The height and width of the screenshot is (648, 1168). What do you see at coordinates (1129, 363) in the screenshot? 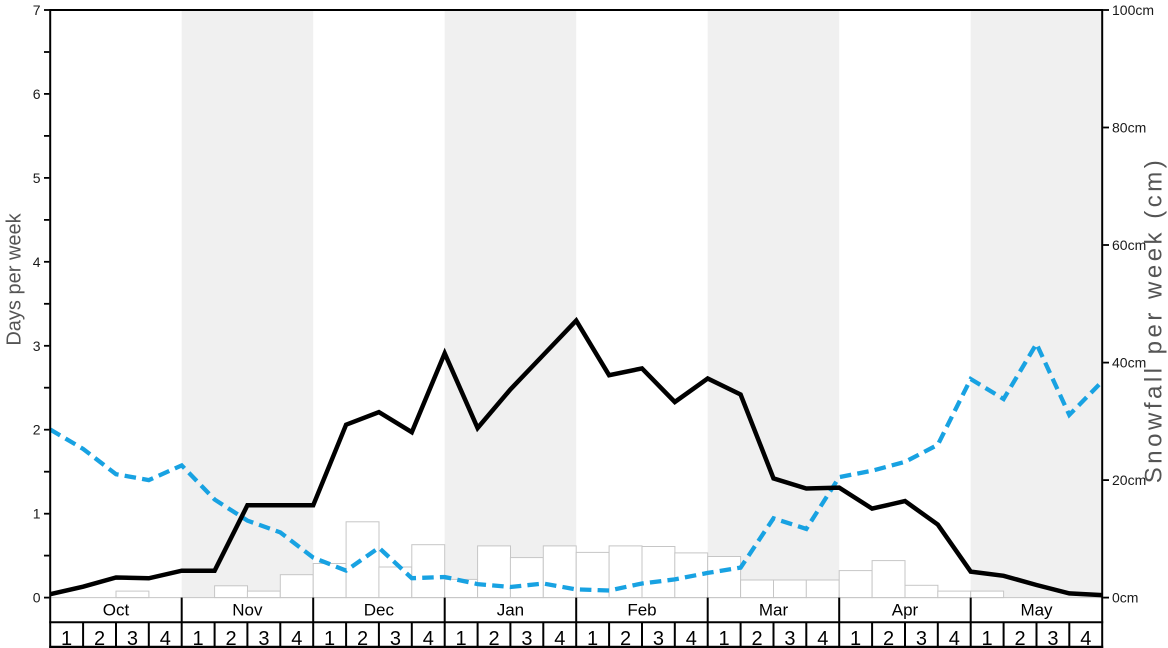
I see `svg-text: 40cm` at bounding box center [1129, 363].